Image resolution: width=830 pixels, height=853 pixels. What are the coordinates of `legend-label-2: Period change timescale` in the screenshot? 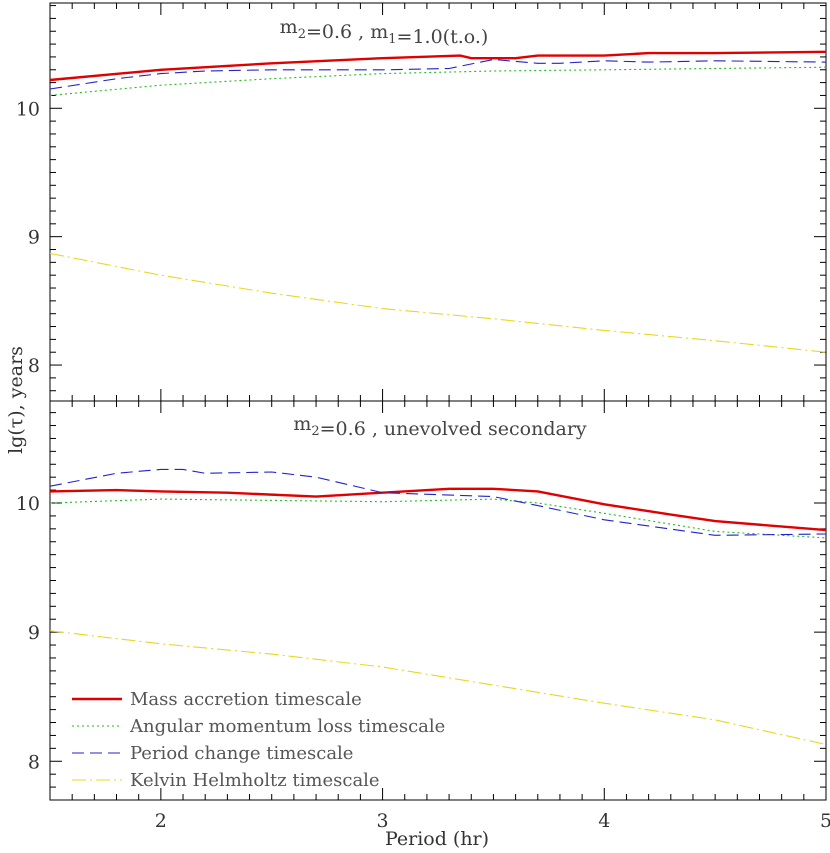 It's located at (241, 753).